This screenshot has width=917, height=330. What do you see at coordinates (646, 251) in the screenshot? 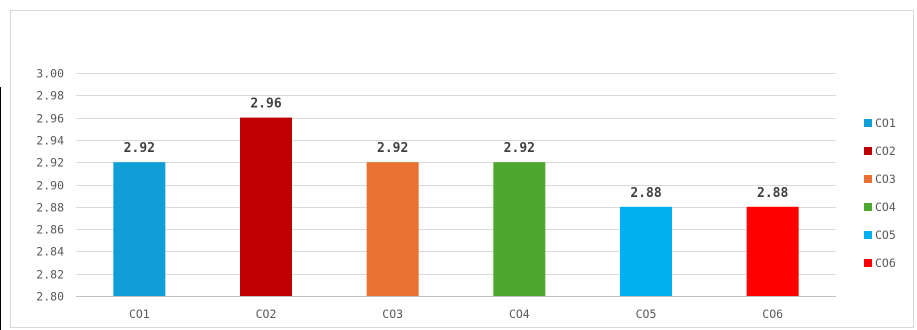
I see `bar-co5` at bounding box center [646, 251].